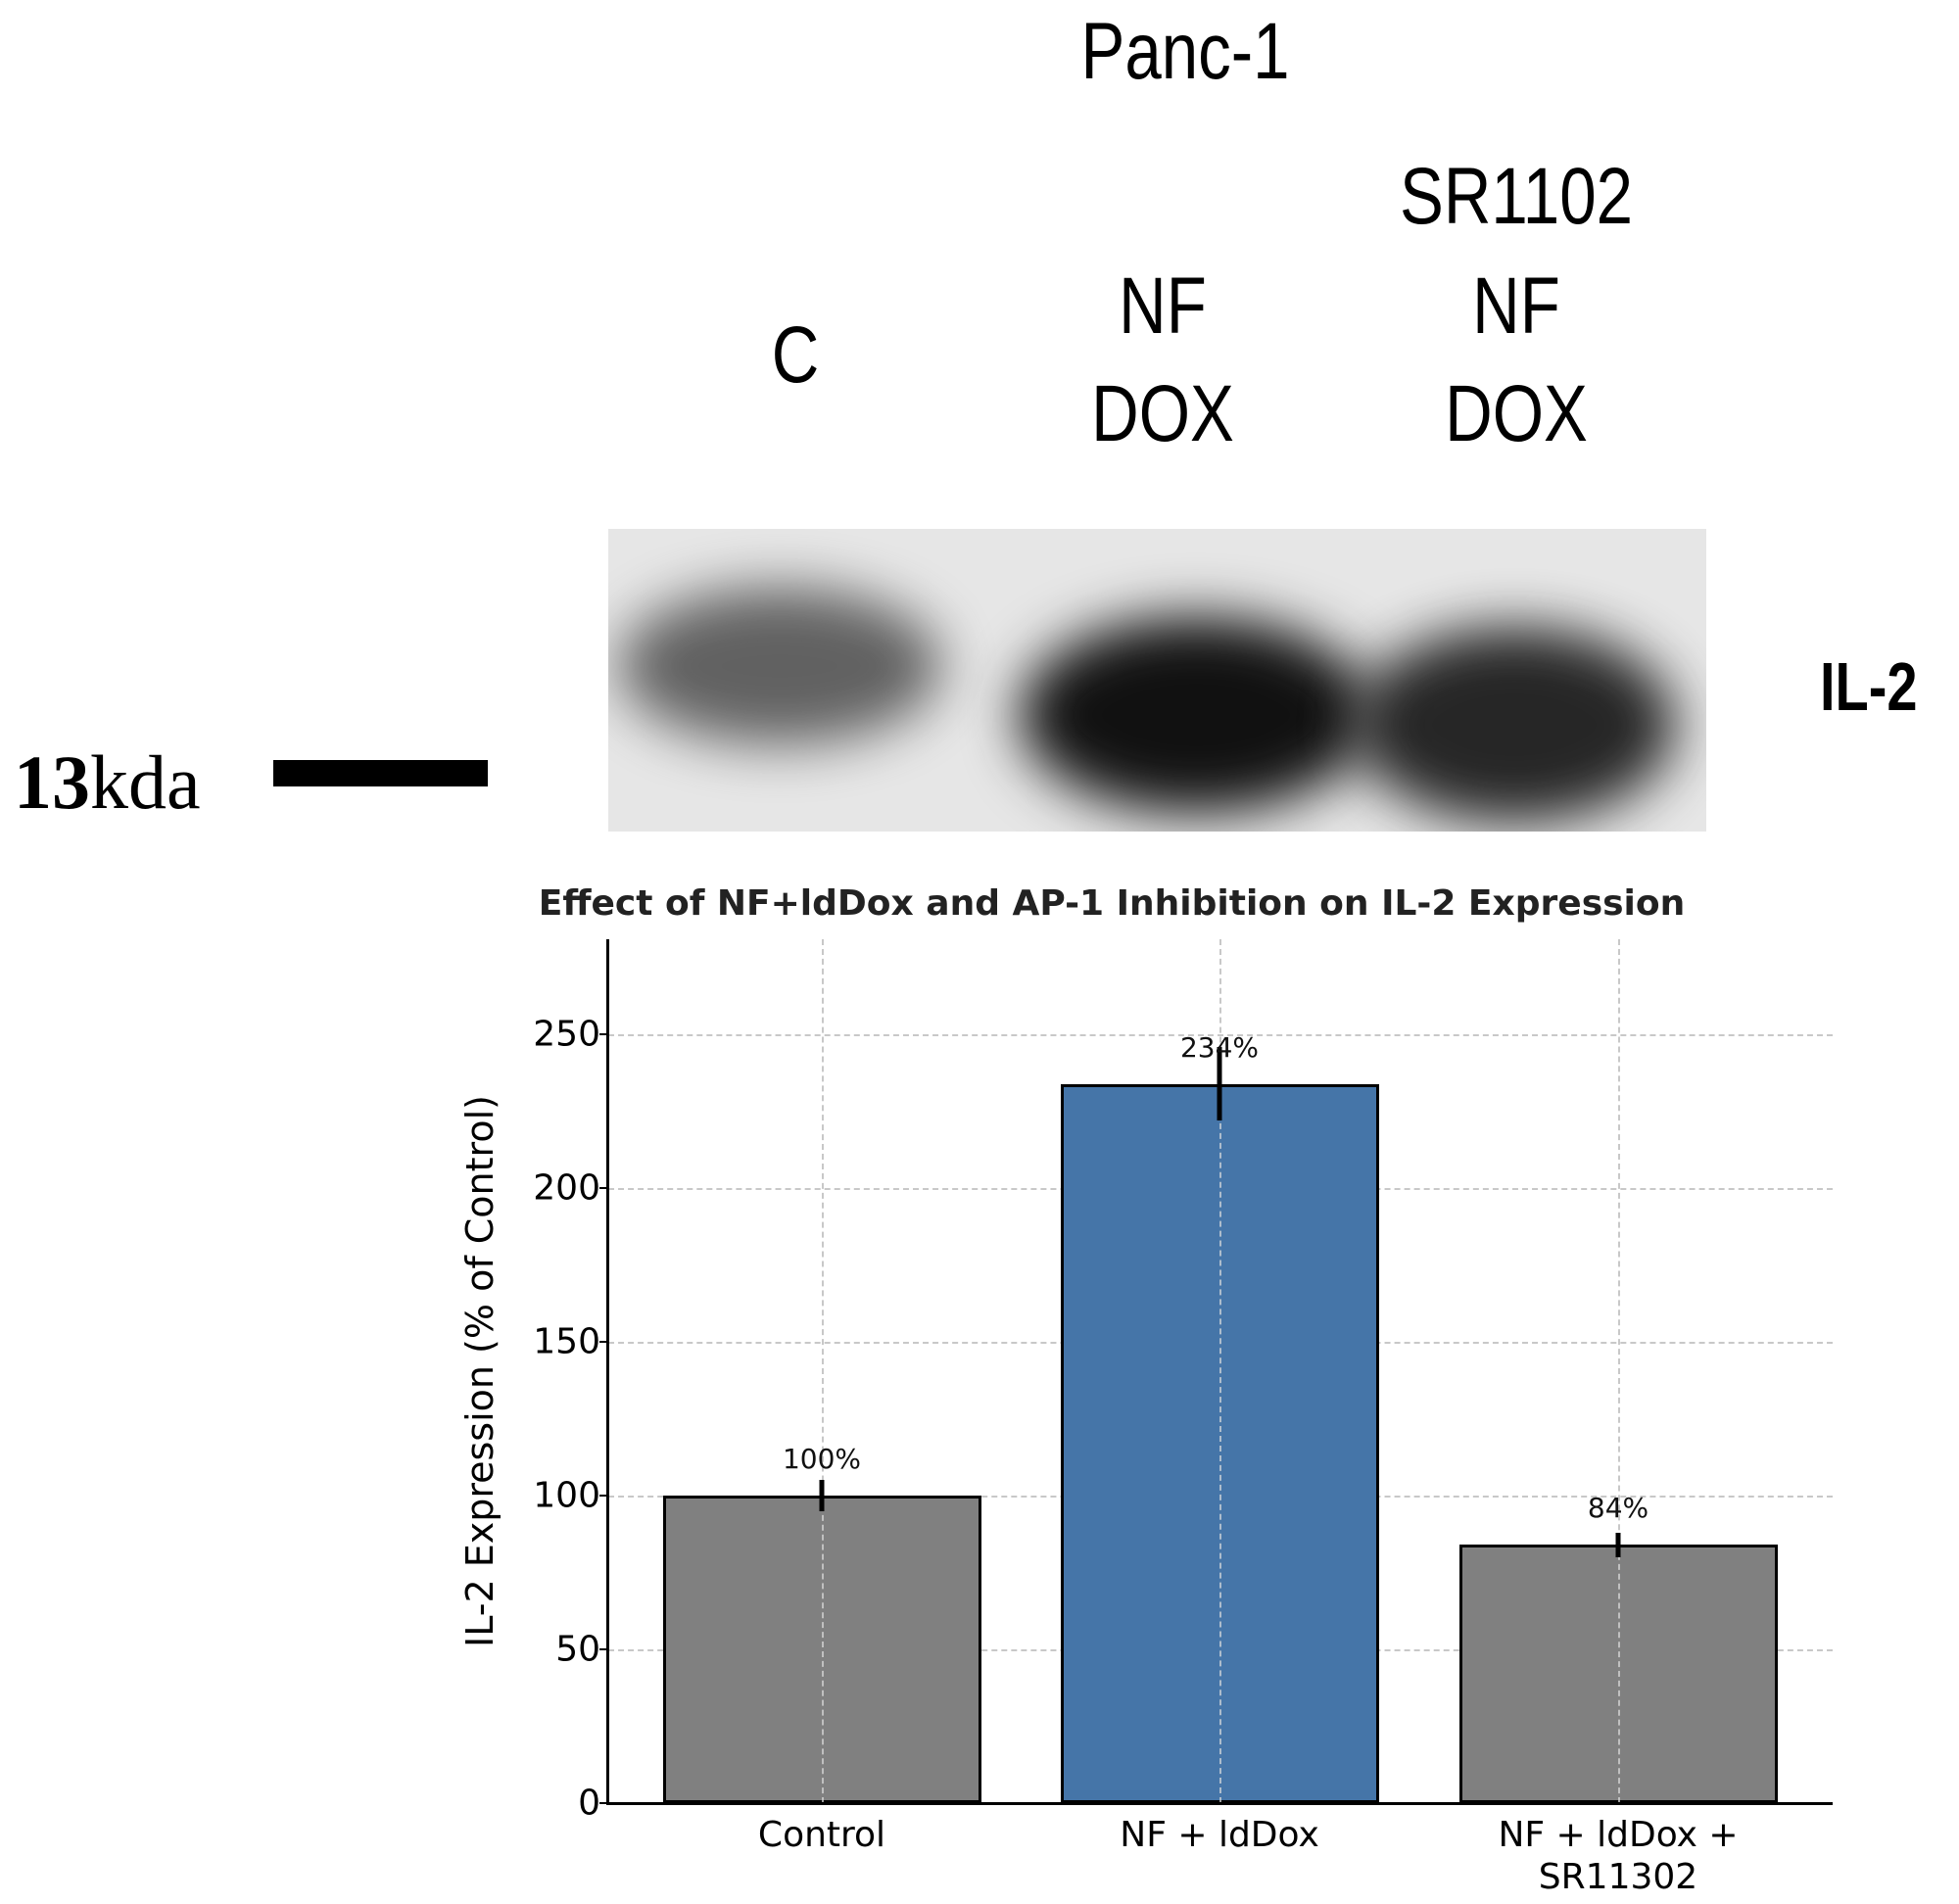 This screenshot has height=1904, width=1959. I want to click on x-tick-label-line: NF + ldDox +, so click(1618, 1835).